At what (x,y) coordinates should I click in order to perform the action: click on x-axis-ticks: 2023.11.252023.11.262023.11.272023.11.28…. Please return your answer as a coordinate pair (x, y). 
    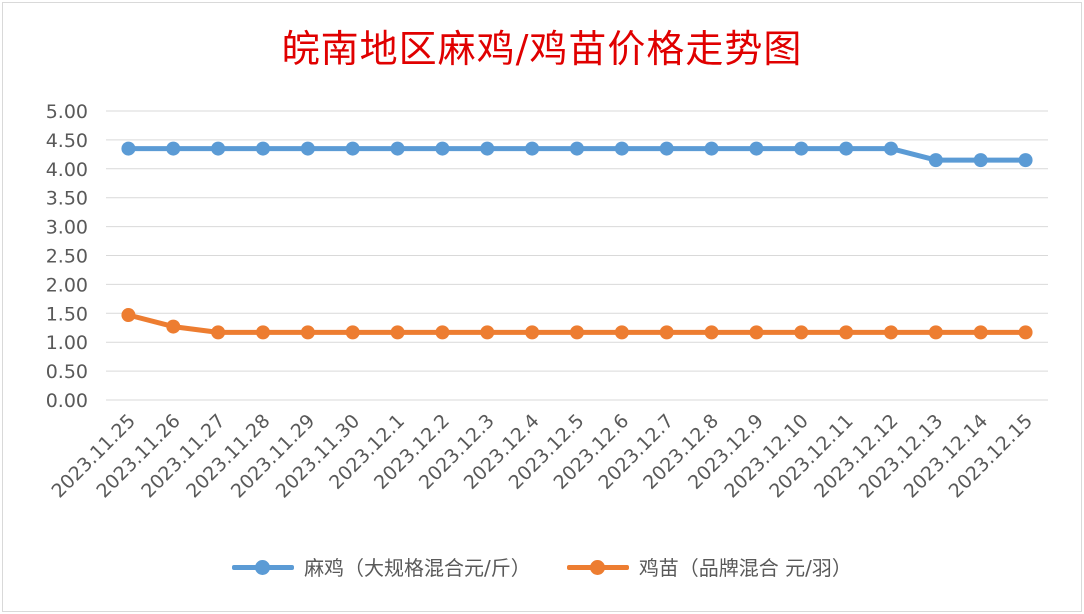
    Looking at the image, I should click on (542, 456).